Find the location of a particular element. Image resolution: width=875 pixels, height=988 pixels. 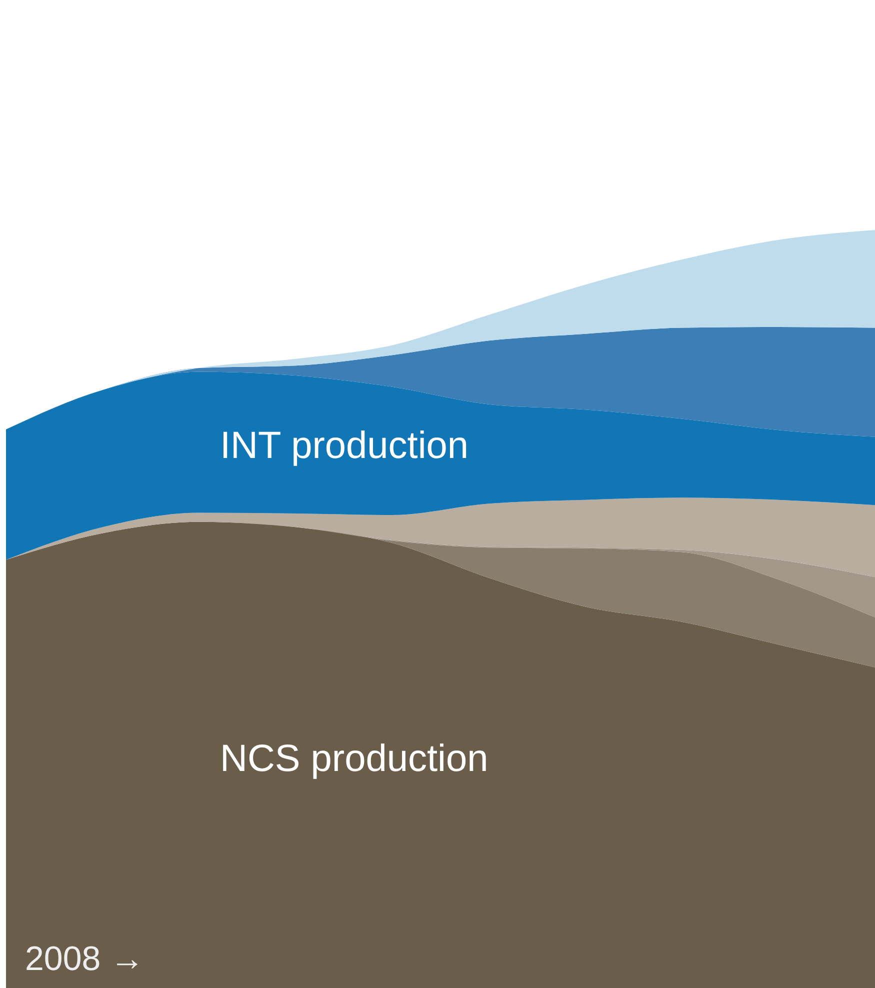

series-label: INT production is located at coordinates (344, 445).